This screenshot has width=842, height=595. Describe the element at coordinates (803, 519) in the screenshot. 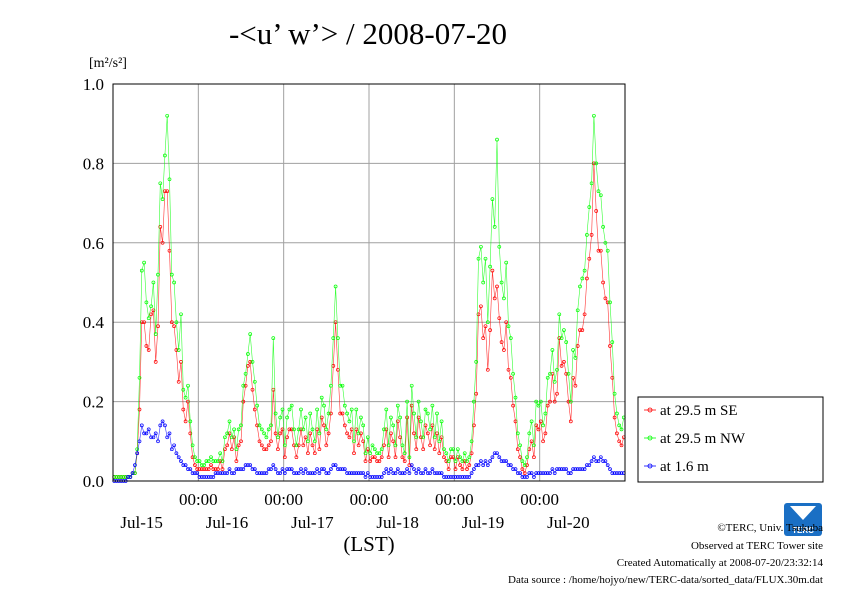

I see `terc-logo: TERC` at that location.